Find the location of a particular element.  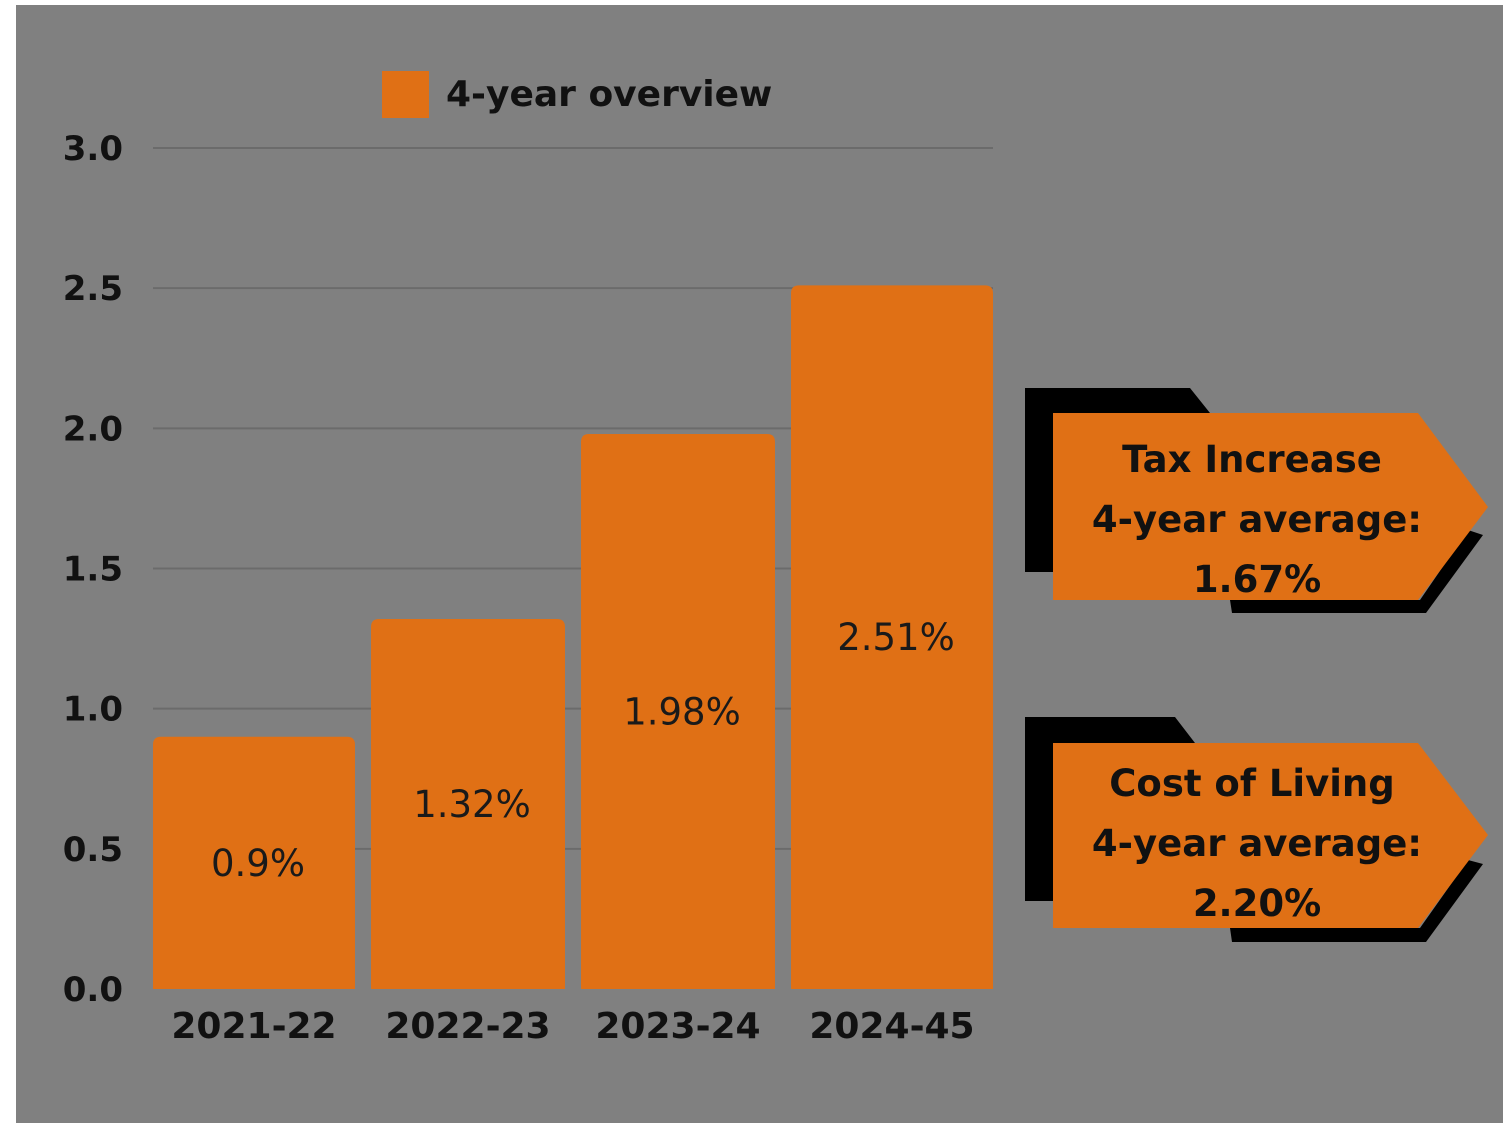

bar-data-label: 0.9% is located at coordinates (258, 863).